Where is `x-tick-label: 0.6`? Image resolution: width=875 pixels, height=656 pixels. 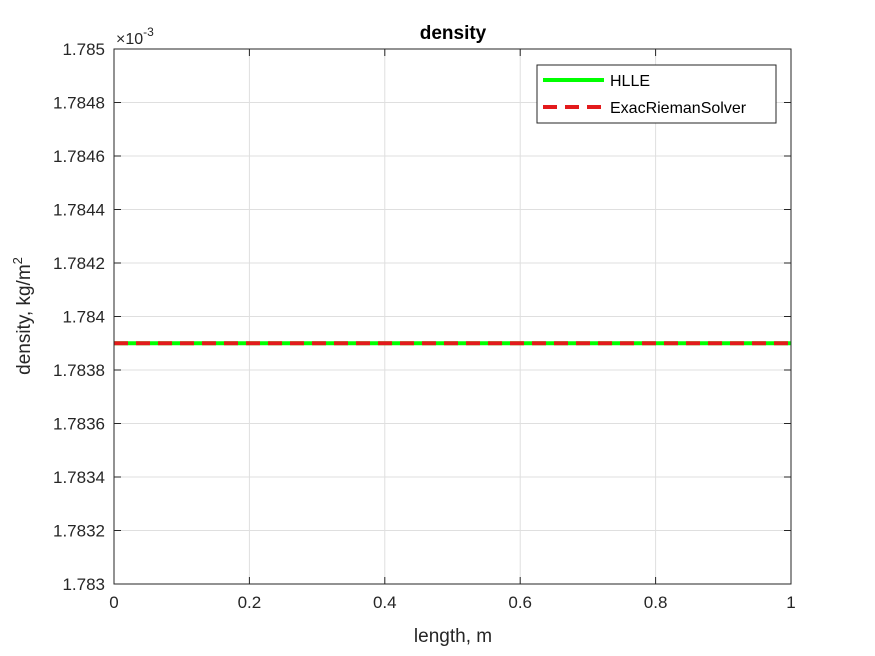
x-tick-label: 0.6 is located at coordinates (520, 602).